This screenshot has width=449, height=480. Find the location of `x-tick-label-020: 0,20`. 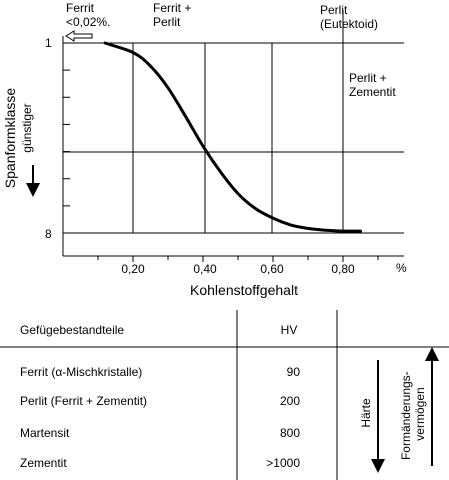

x-tick-label-020: 0,20 is located at coordinates (133, 269).